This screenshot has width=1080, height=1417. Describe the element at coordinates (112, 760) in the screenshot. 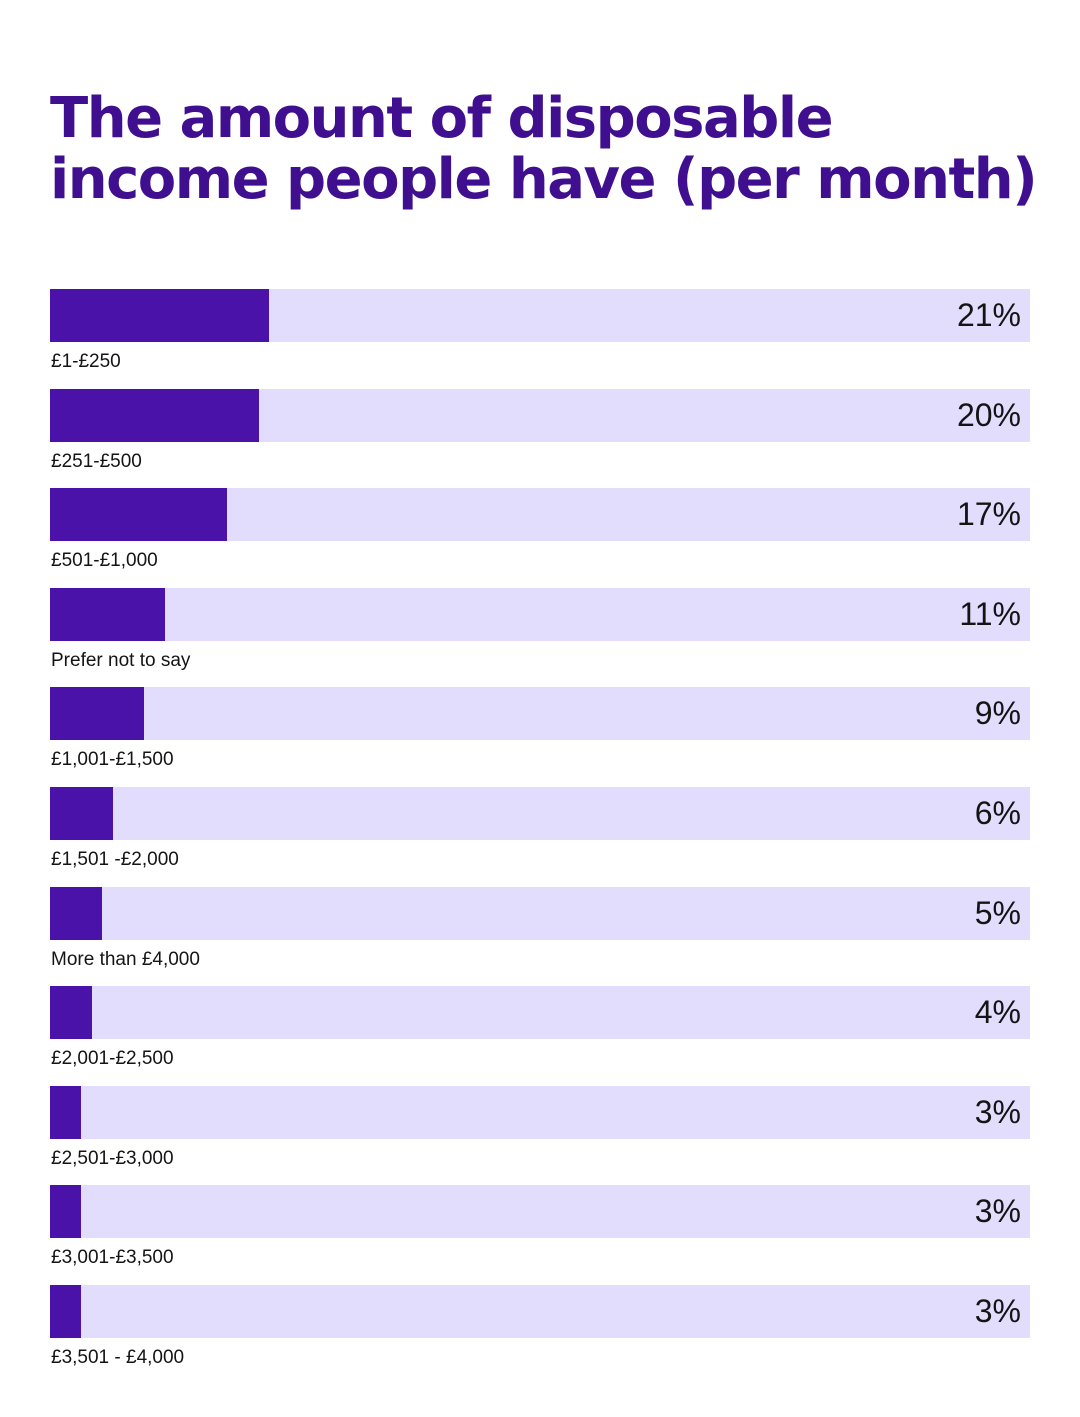

I see `category-label: £1,001-£1,500` at that location.